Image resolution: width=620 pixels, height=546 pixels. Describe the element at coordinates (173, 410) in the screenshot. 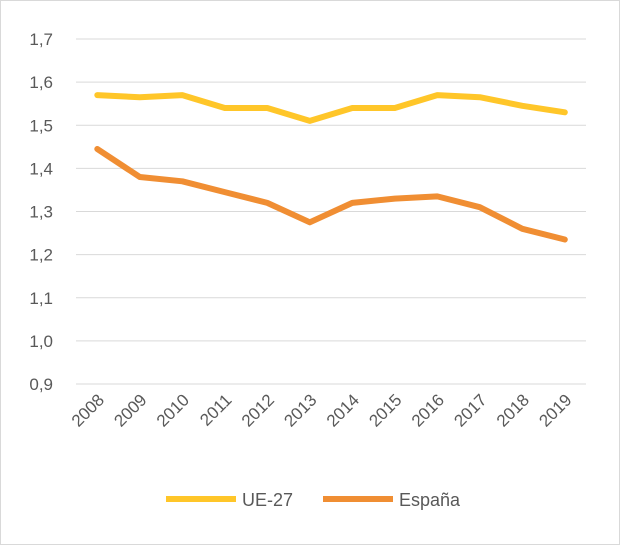

I see `x-tick-label: 2010` at that location.